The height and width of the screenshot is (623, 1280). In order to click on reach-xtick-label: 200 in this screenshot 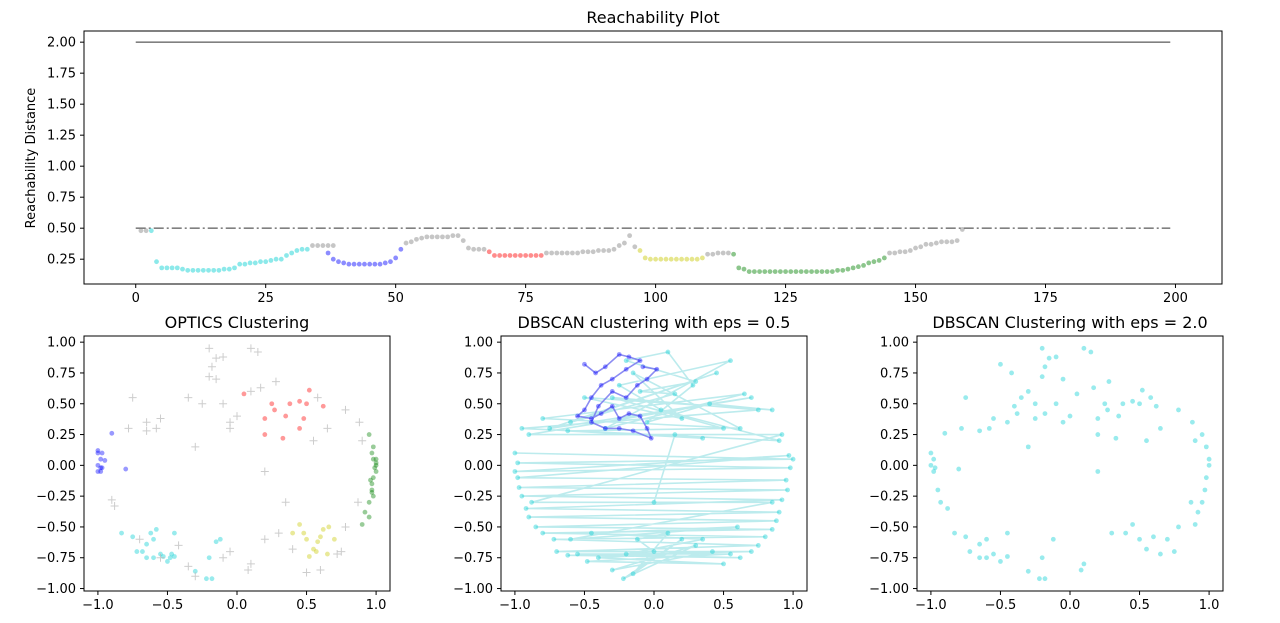, I will do `click(1175, 298)`.